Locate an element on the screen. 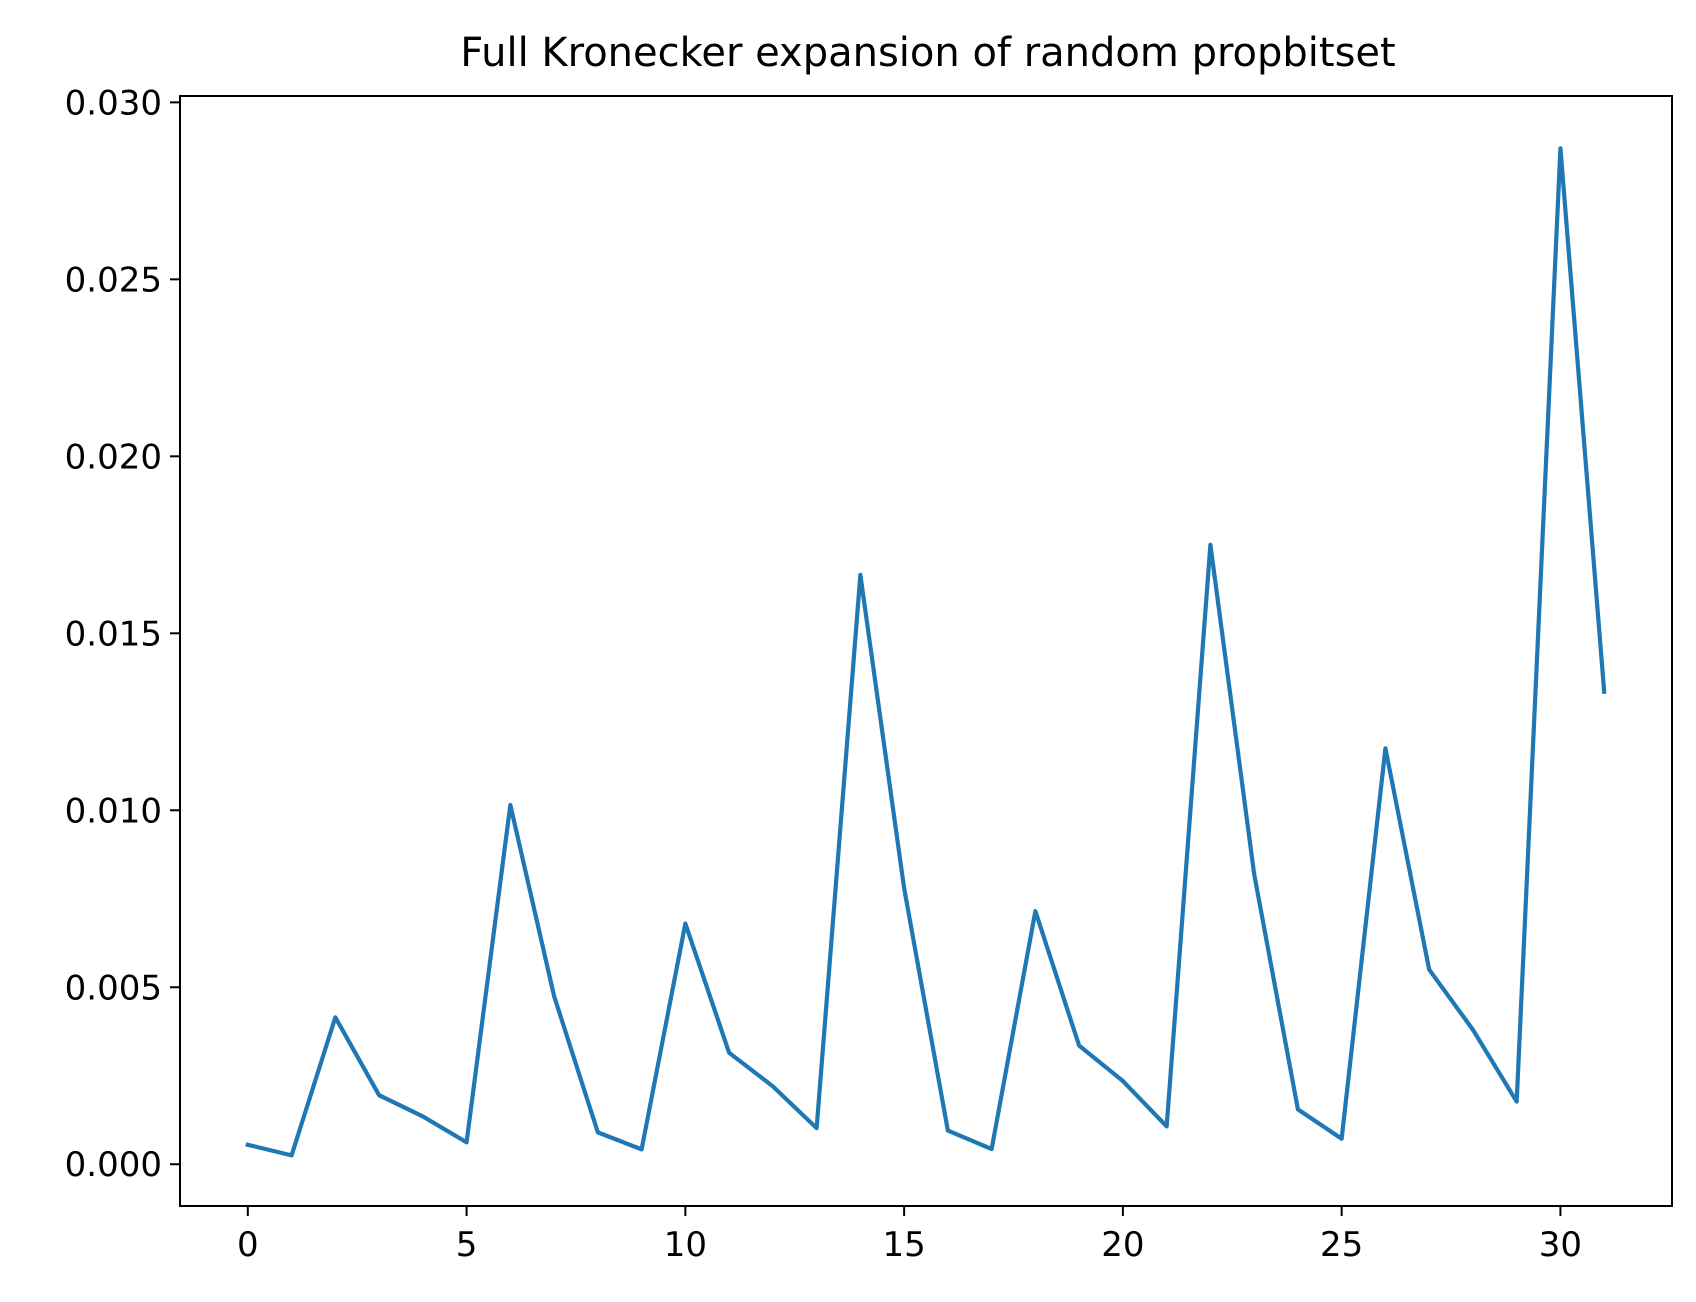 Image resolution: width=1696 pixels, height=1302 pixels. x-tick-label-2: 10 is located at coordinates (685, 1245).